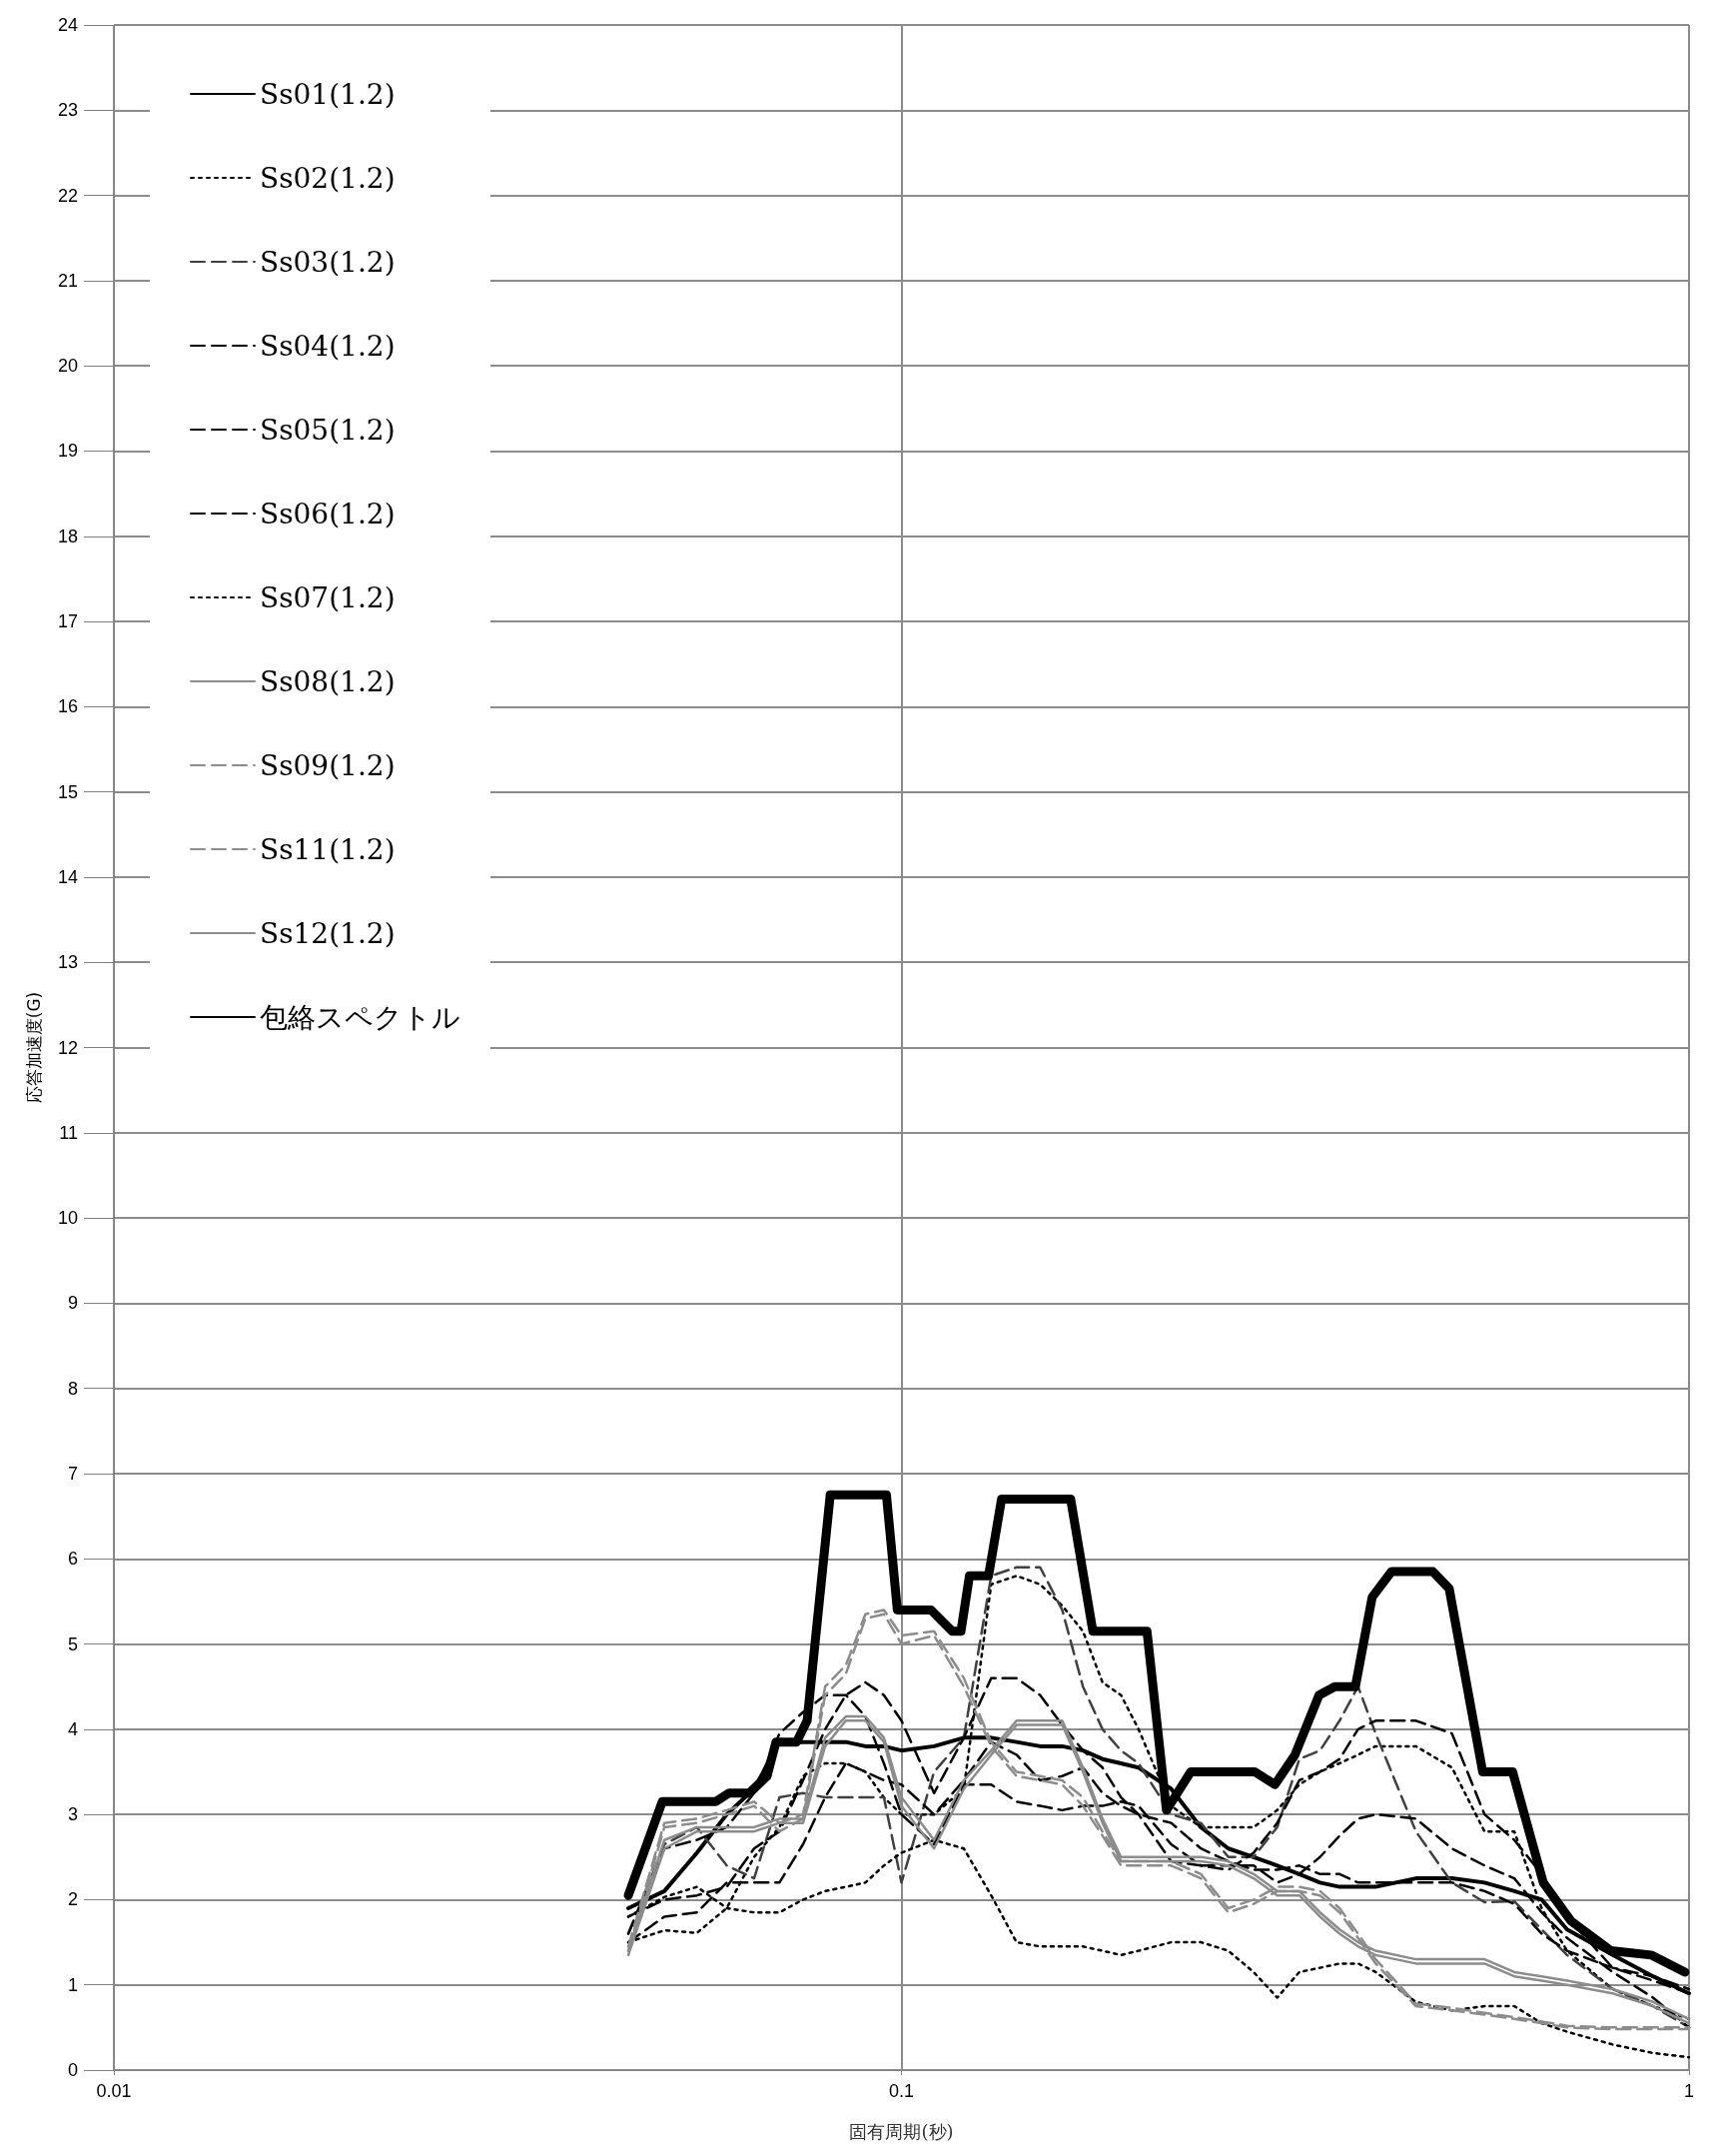 The width and height of the screenshot is (1719, 2156). I want to click on legend-label: Ss05(1.2), so click(328, 430).